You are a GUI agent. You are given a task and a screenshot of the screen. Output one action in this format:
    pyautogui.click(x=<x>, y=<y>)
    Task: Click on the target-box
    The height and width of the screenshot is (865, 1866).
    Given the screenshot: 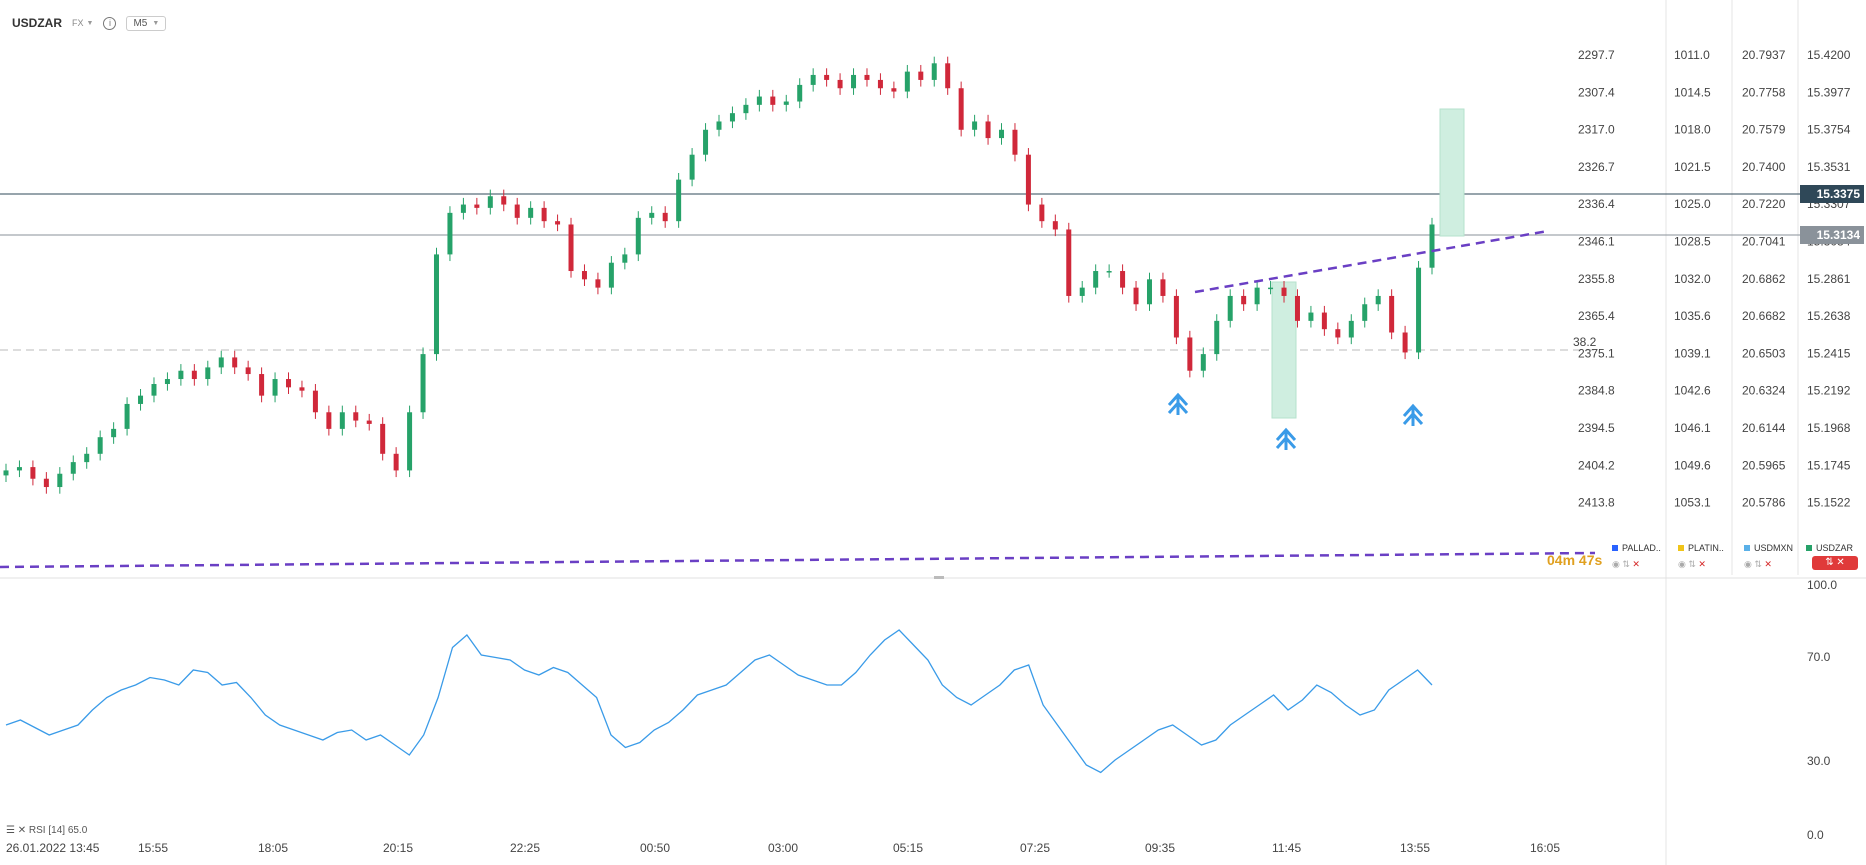 What is the action you would take?
    pyautogui.click(x=1452, y=172)
    